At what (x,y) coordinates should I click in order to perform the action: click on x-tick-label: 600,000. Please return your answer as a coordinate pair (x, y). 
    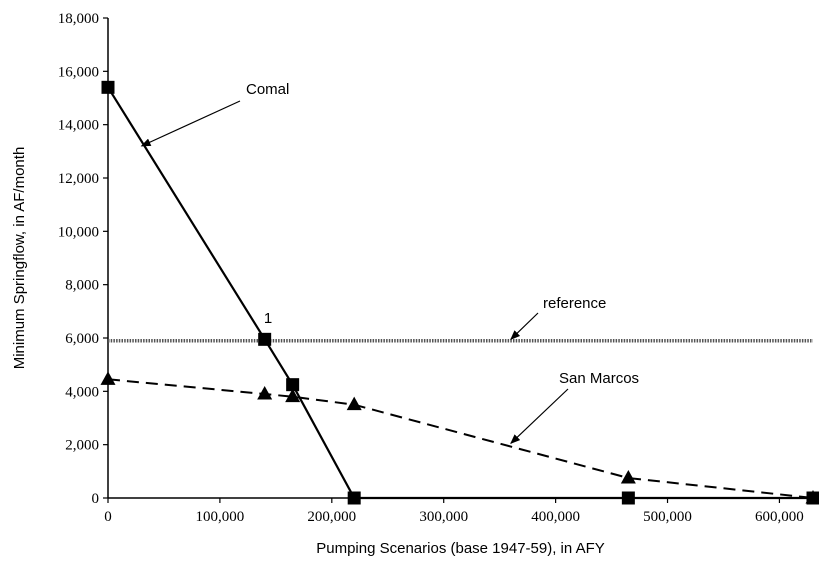
    Looking at the image, I should click on (779, 517).